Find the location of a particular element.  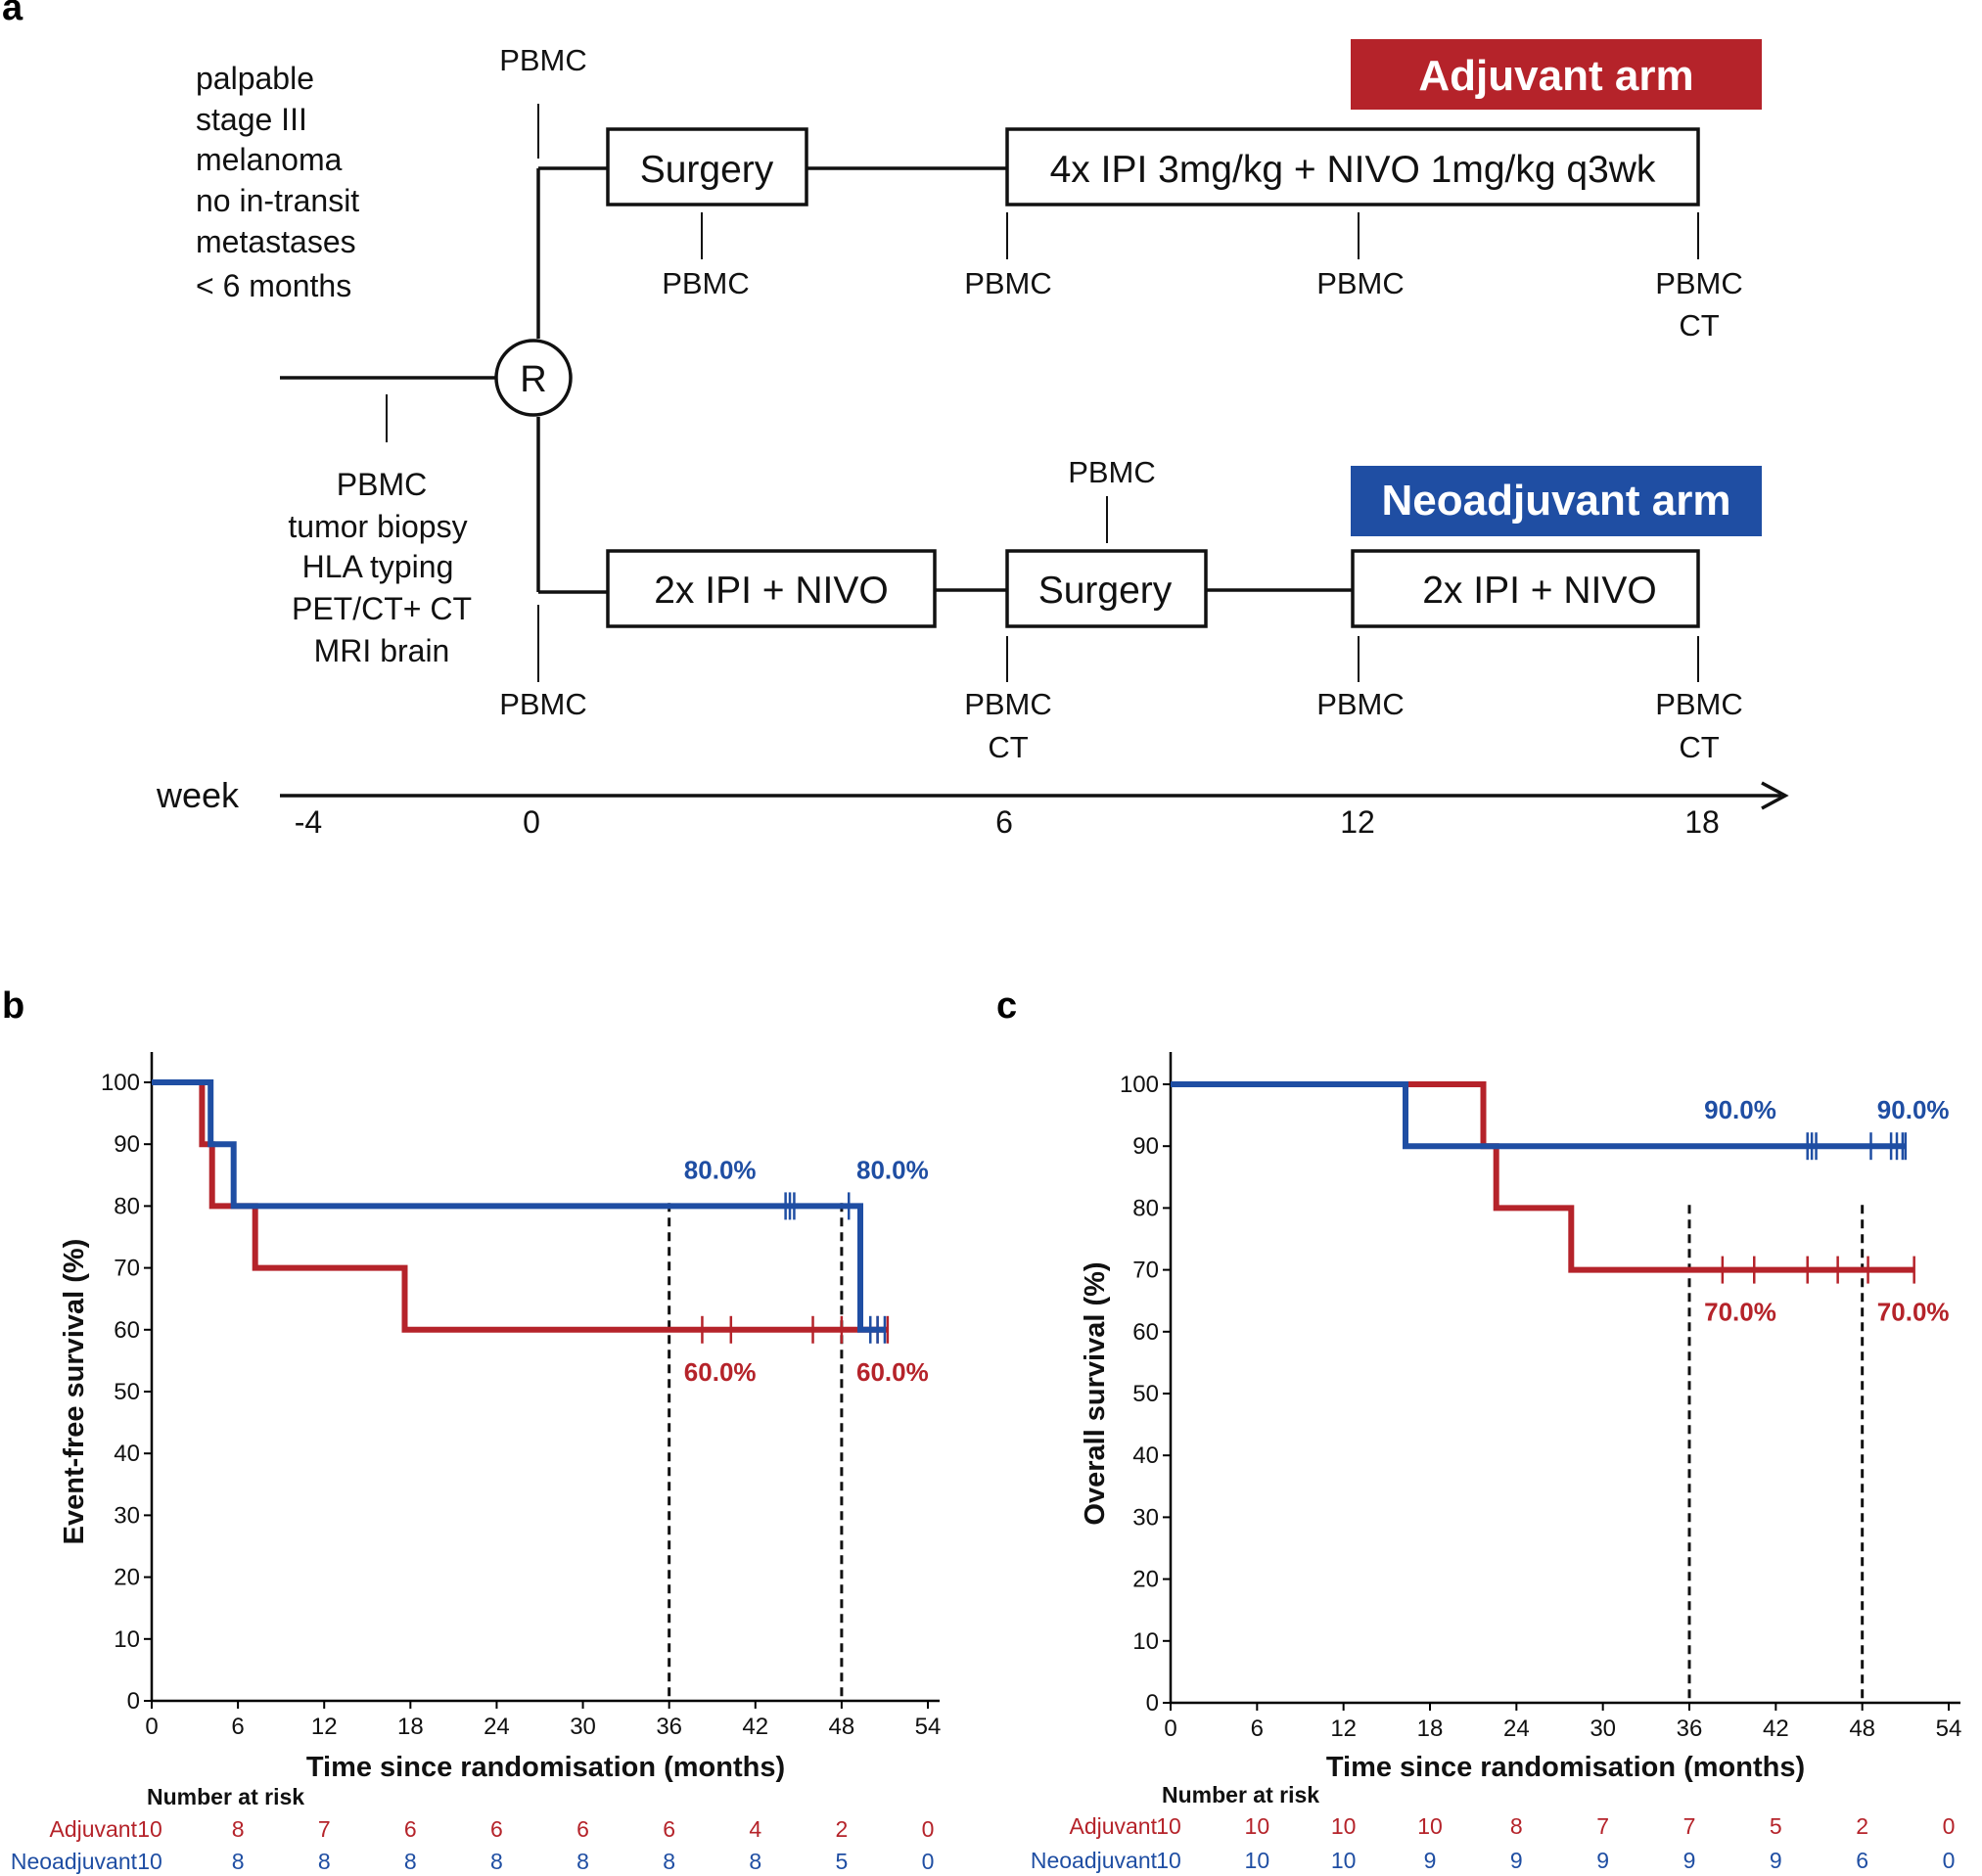

randomisation-label: R is located at coordinates (533, 379).